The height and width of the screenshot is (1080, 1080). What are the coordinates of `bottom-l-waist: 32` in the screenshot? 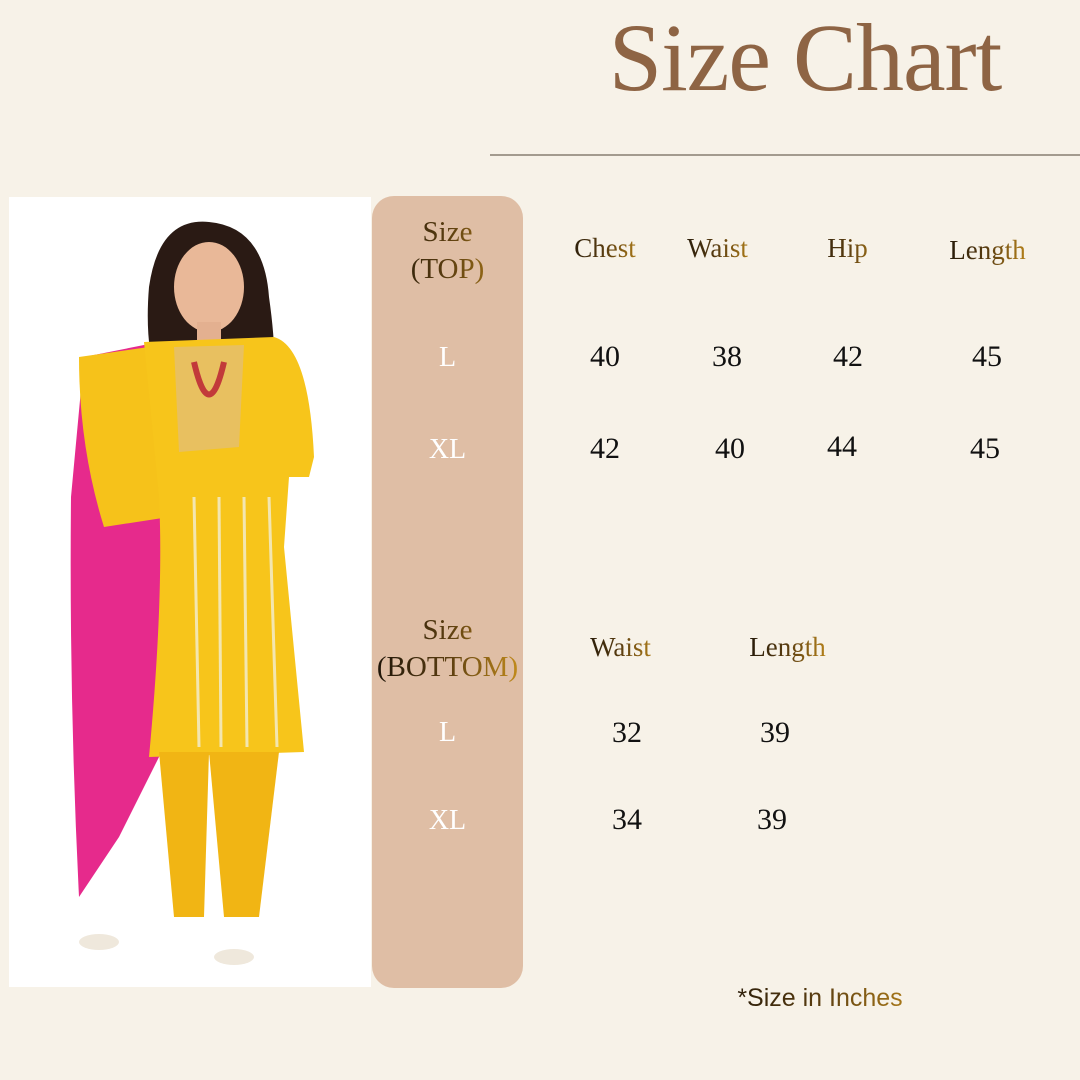 It's located at (627, 732).